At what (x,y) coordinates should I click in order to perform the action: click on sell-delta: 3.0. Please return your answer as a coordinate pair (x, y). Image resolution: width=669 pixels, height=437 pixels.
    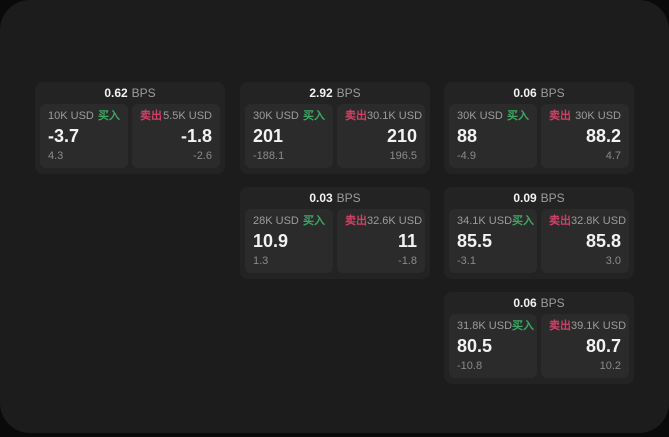
    Looking at the image, I should click on (613, 261).